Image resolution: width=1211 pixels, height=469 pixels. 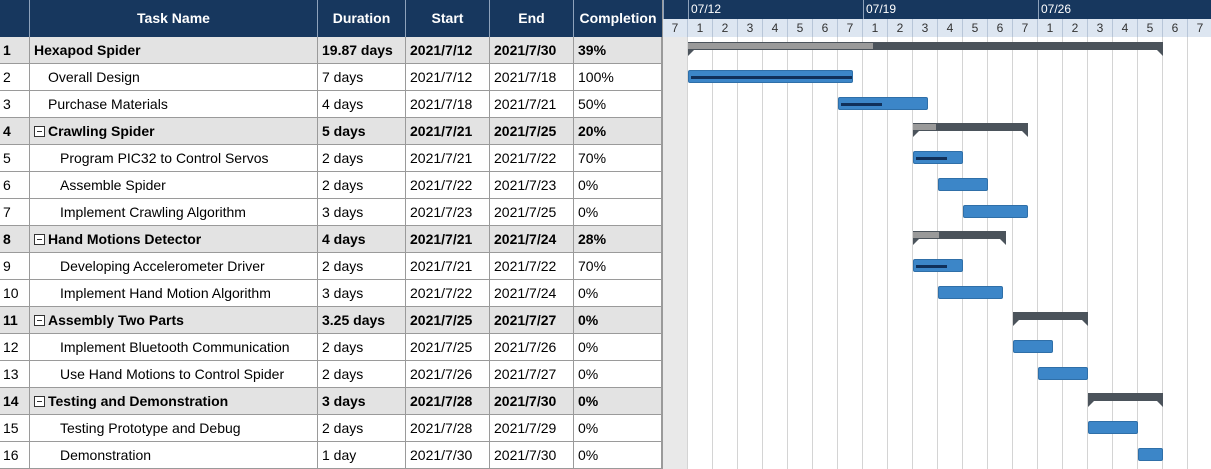 I want to click on task-name-cell: Demonstration, so click(x=174, y=455).